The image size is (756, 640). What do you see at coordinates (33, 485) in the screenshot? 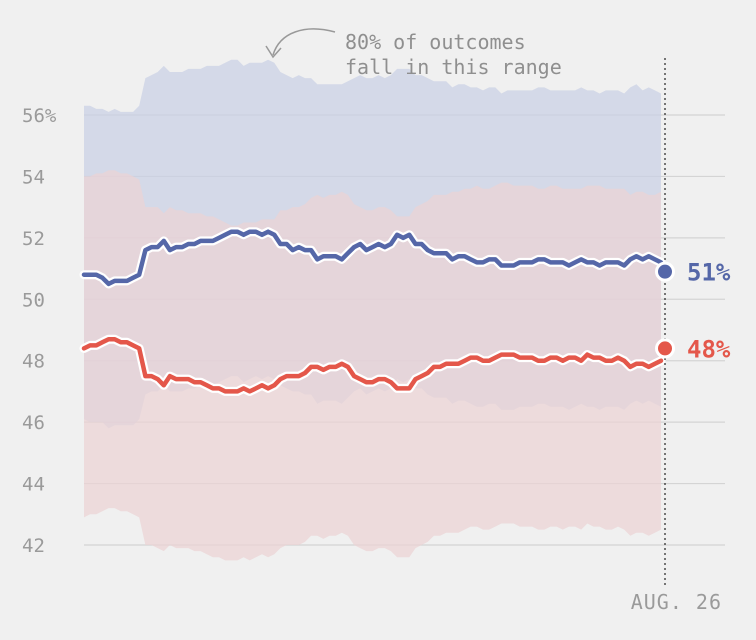
I see `y-tick-label: 44` at bounding box center [33, 485].